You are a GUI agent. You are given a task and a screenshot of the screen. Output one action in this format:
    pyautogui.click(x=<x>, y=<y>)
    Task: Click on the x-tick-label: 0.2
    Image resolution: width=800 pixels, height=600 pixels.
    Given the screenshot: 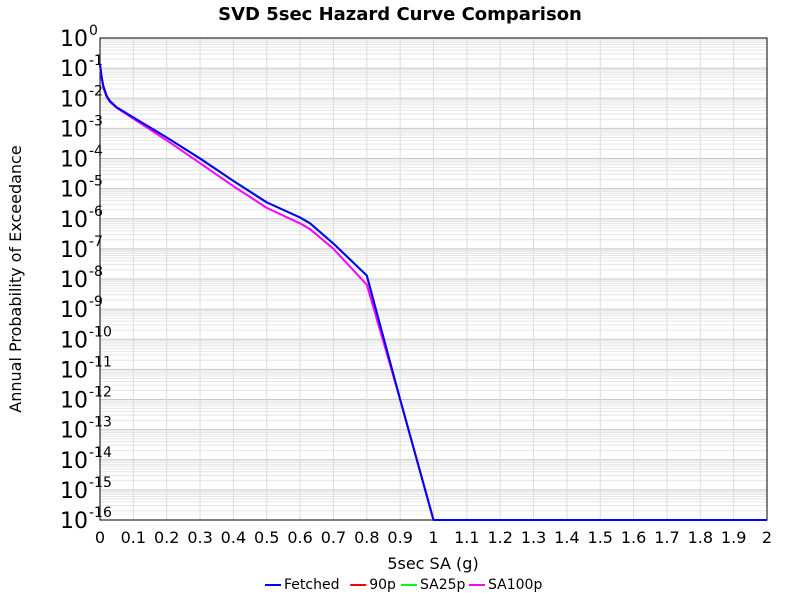 What is the action you would take?
    pyautogui.click(x=166, y=537)
    